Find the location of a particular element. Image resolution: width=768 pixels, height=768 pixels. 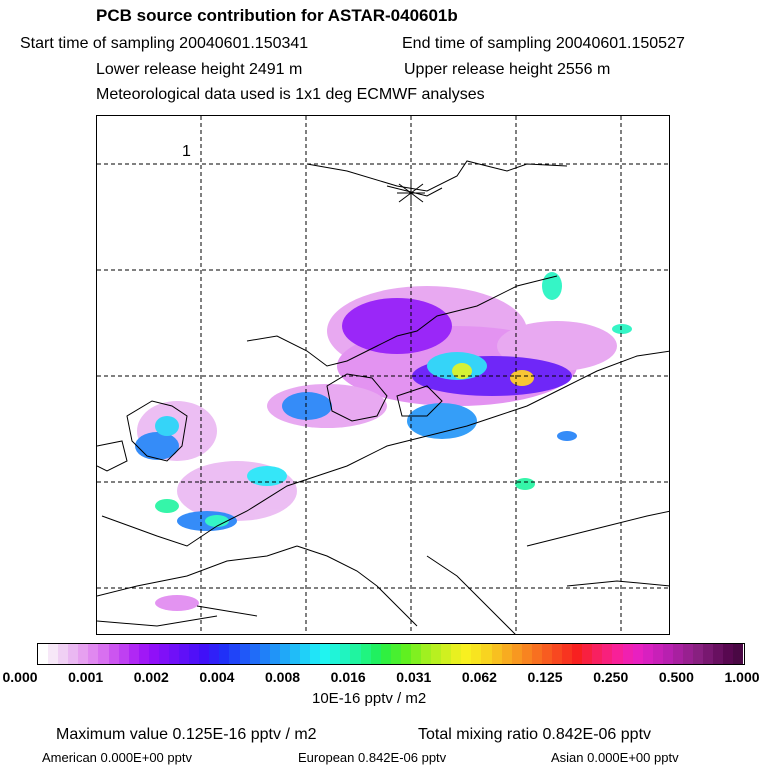

european-contribution: European 0.842E-06 pptv is located at coordinates (372, 757).